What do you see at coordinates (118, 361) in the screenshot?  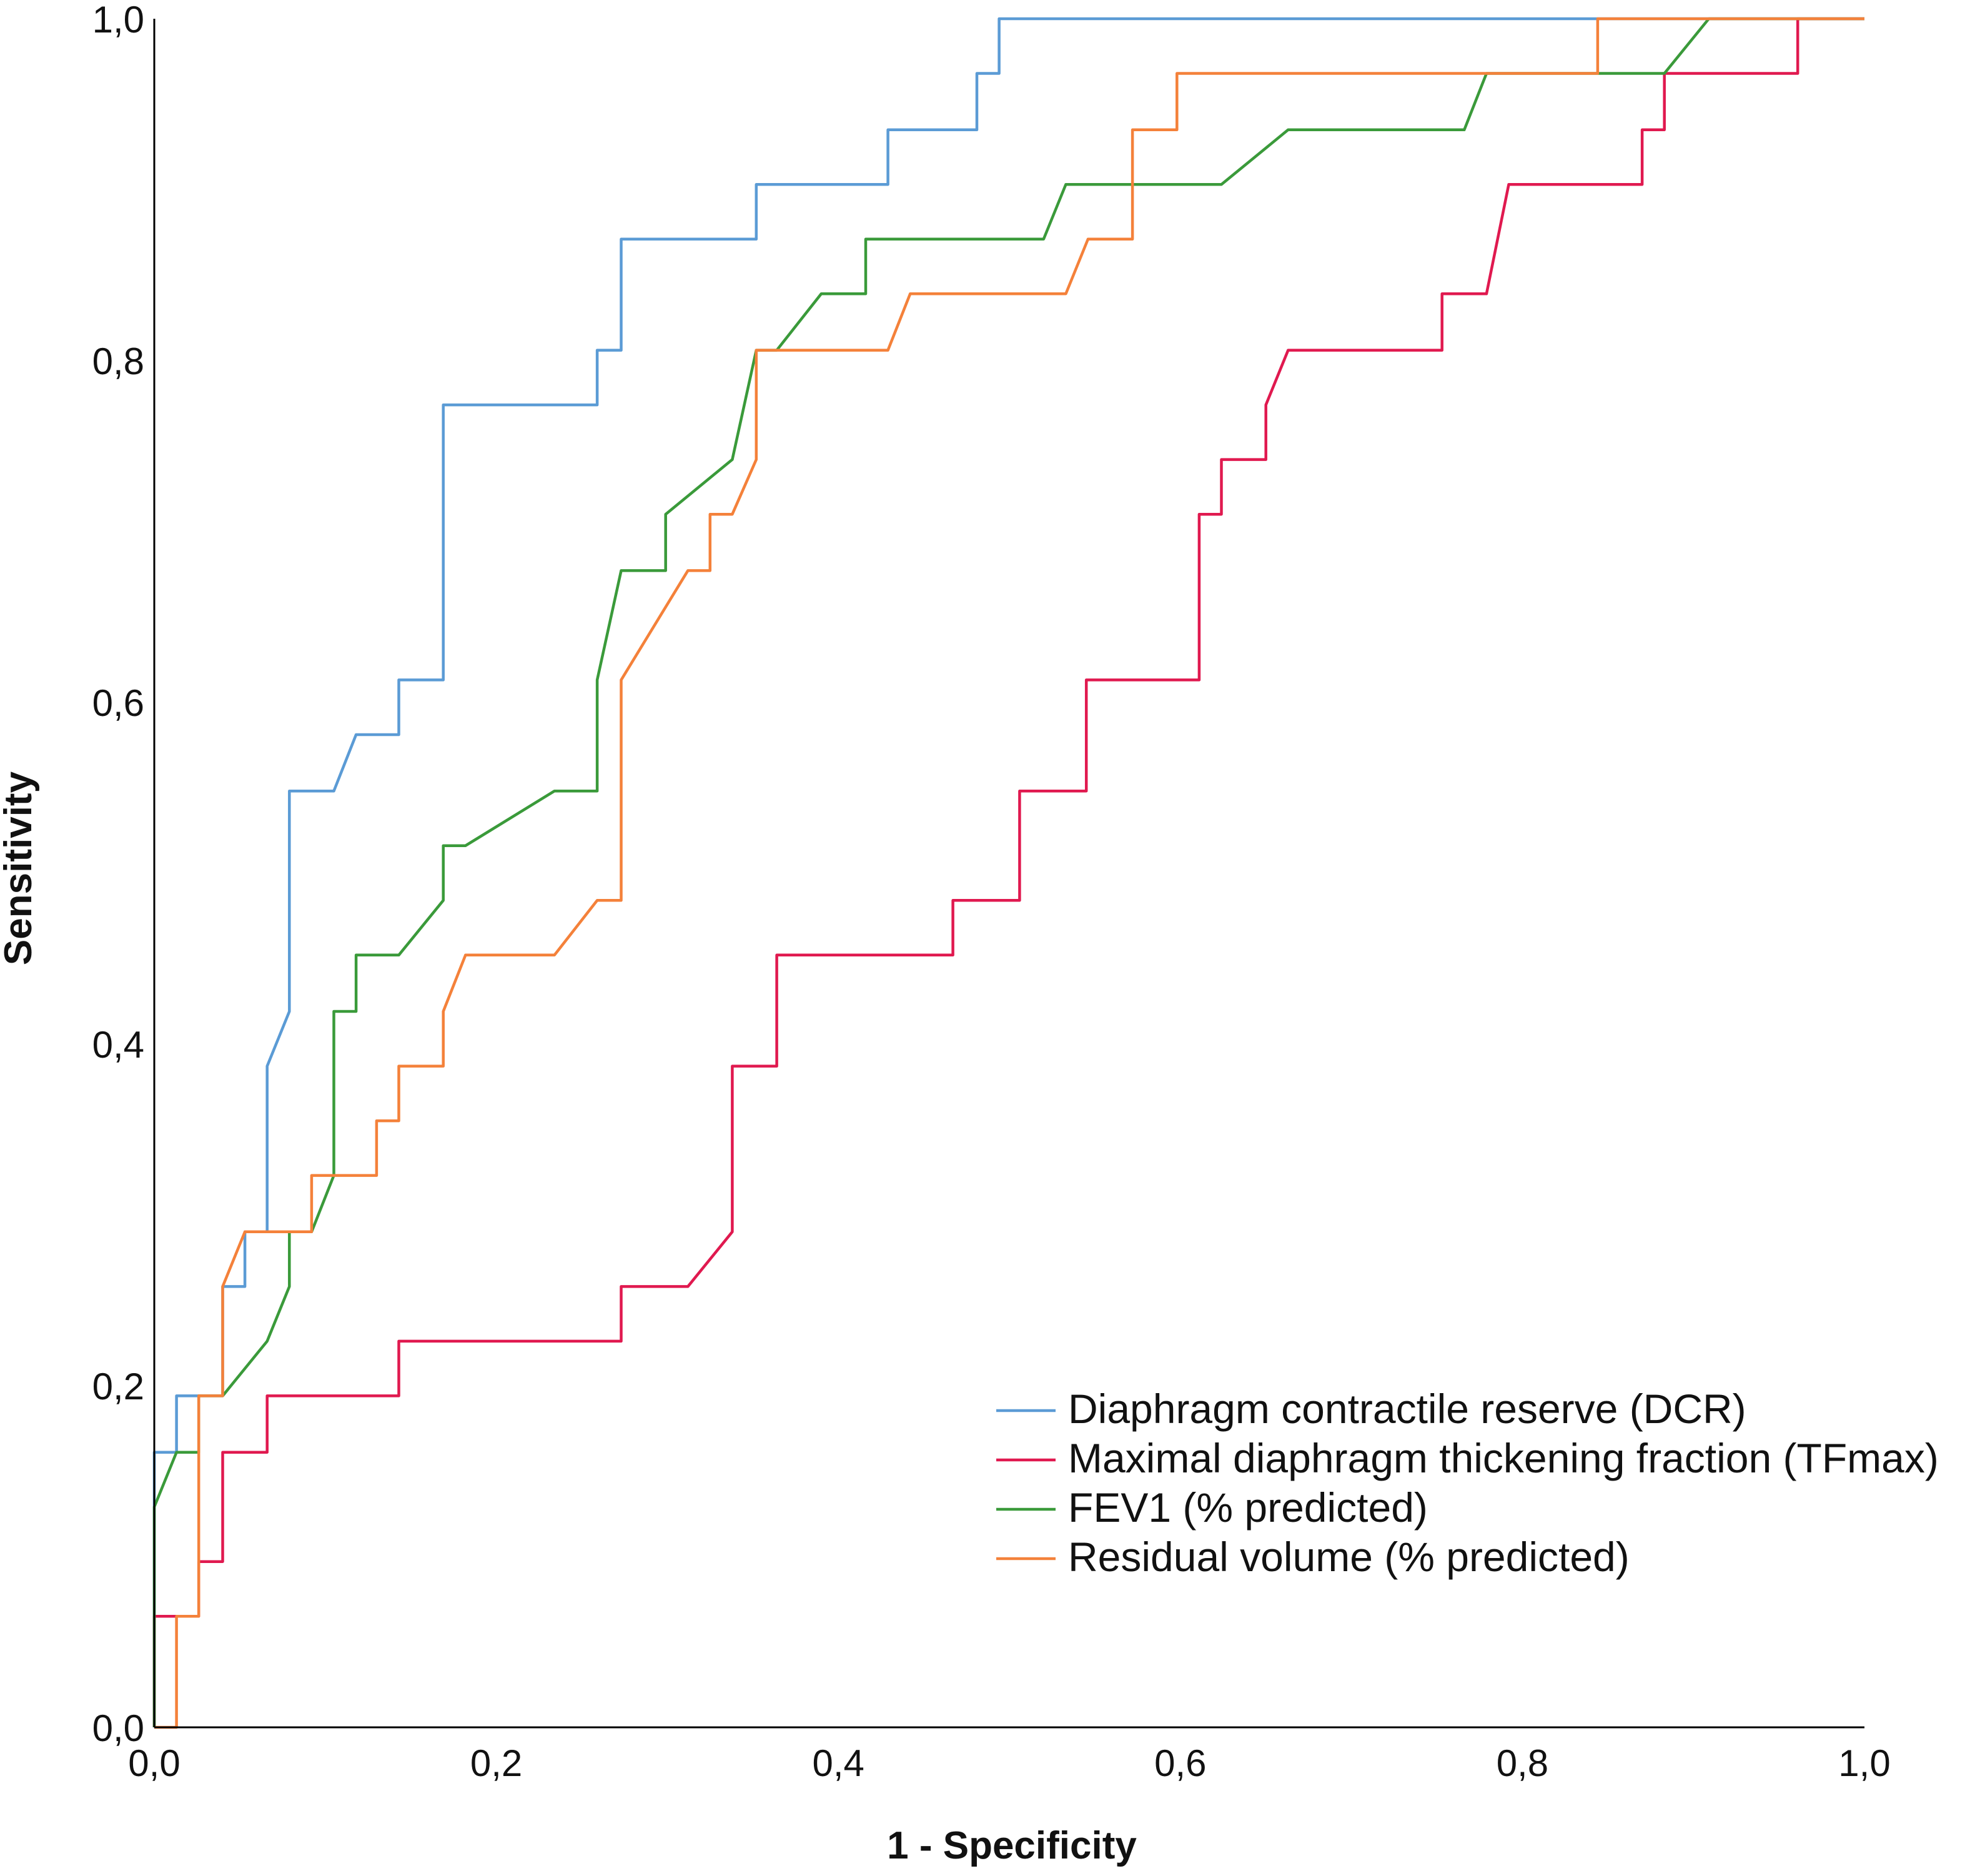 I see `y-tick-label: 0,8` at bounding box center [118, 361].